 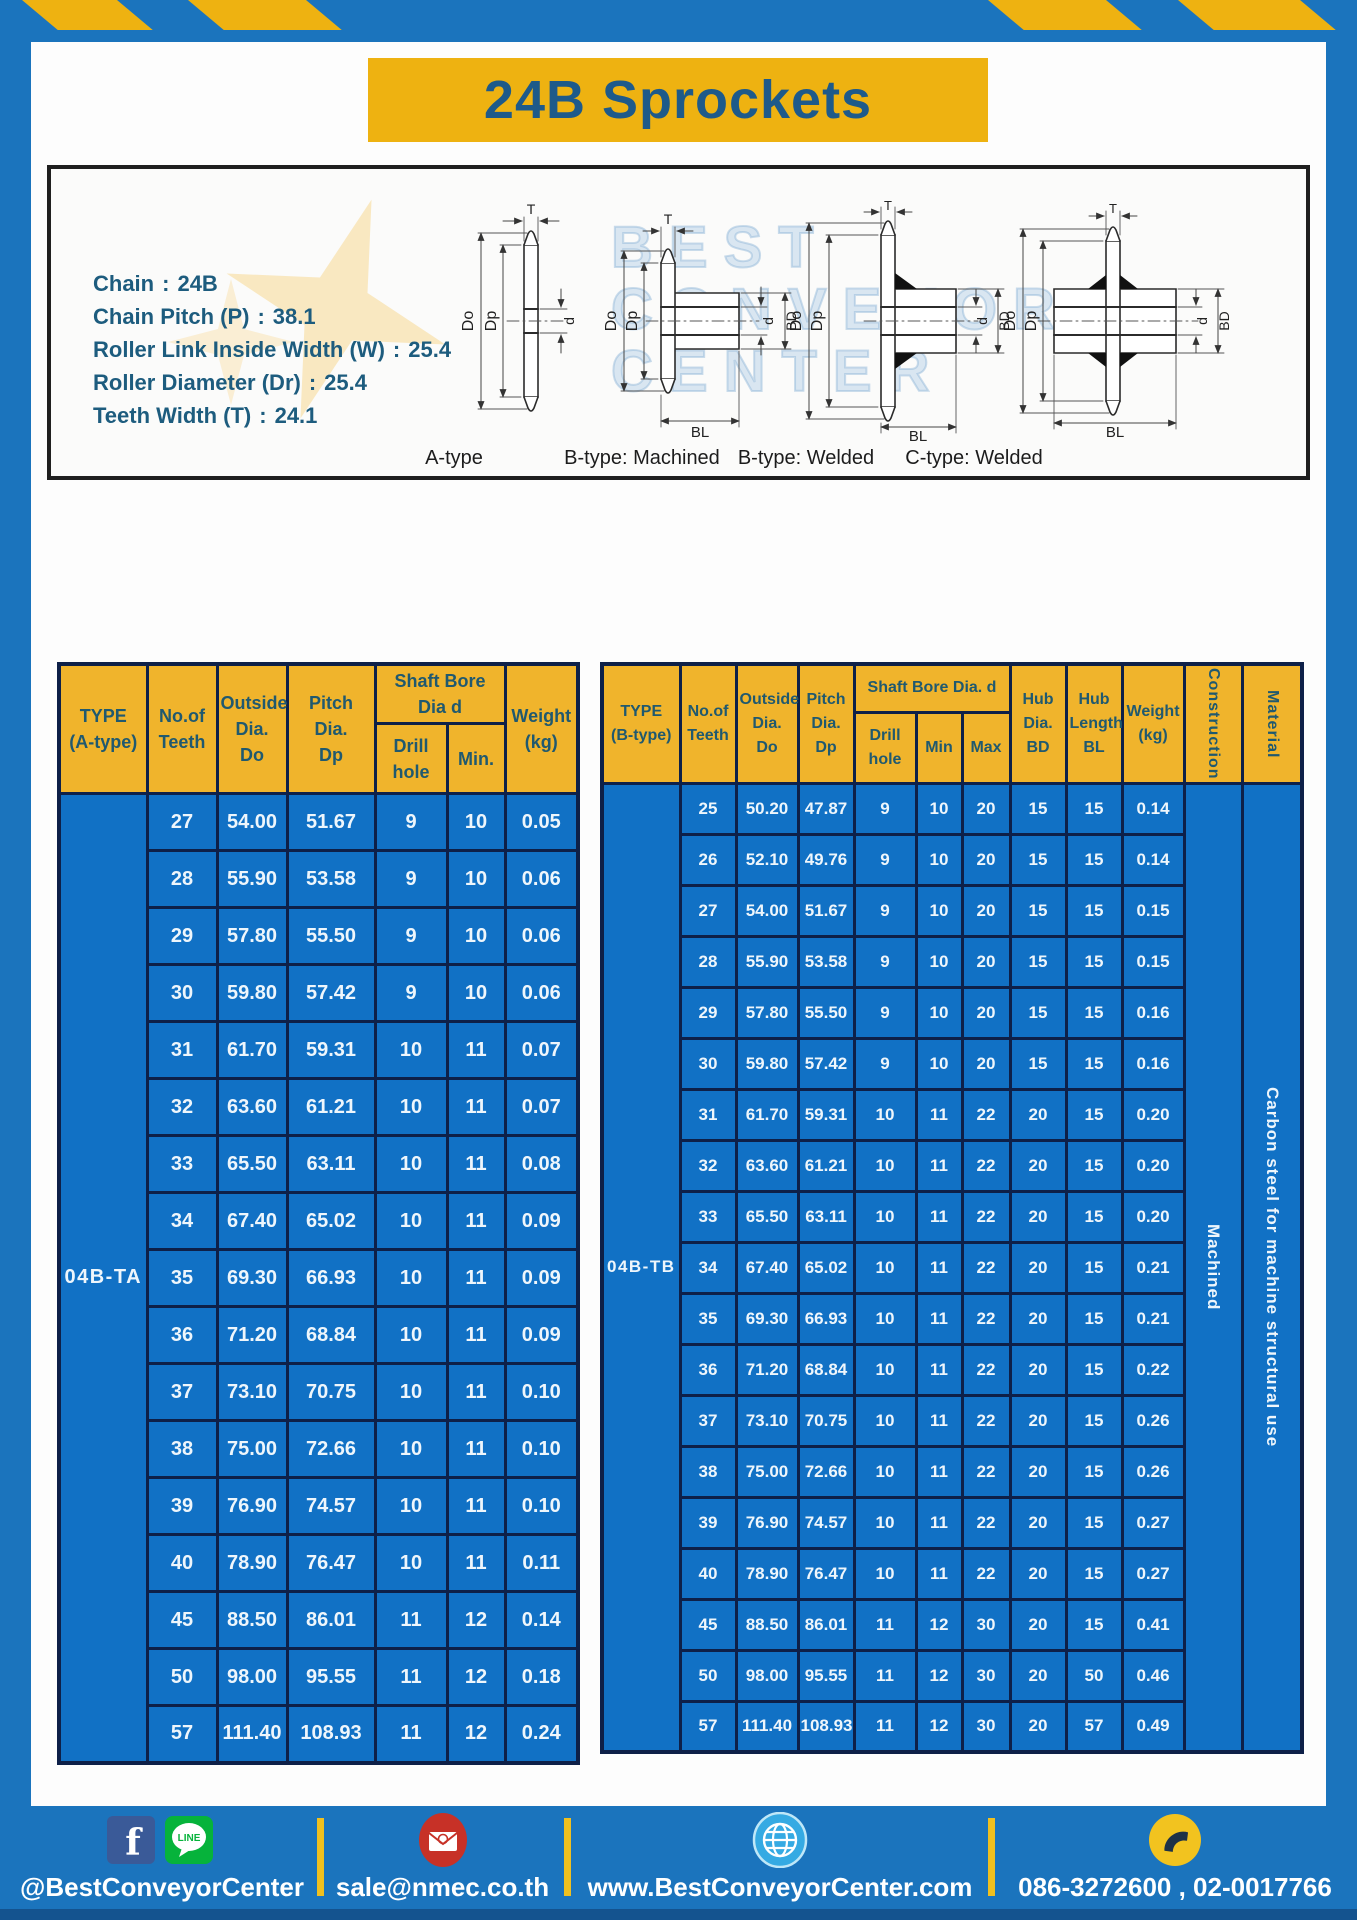 I want to click on spec-line: Chain Pitch (P):38.1, so click(x=272, y=316).